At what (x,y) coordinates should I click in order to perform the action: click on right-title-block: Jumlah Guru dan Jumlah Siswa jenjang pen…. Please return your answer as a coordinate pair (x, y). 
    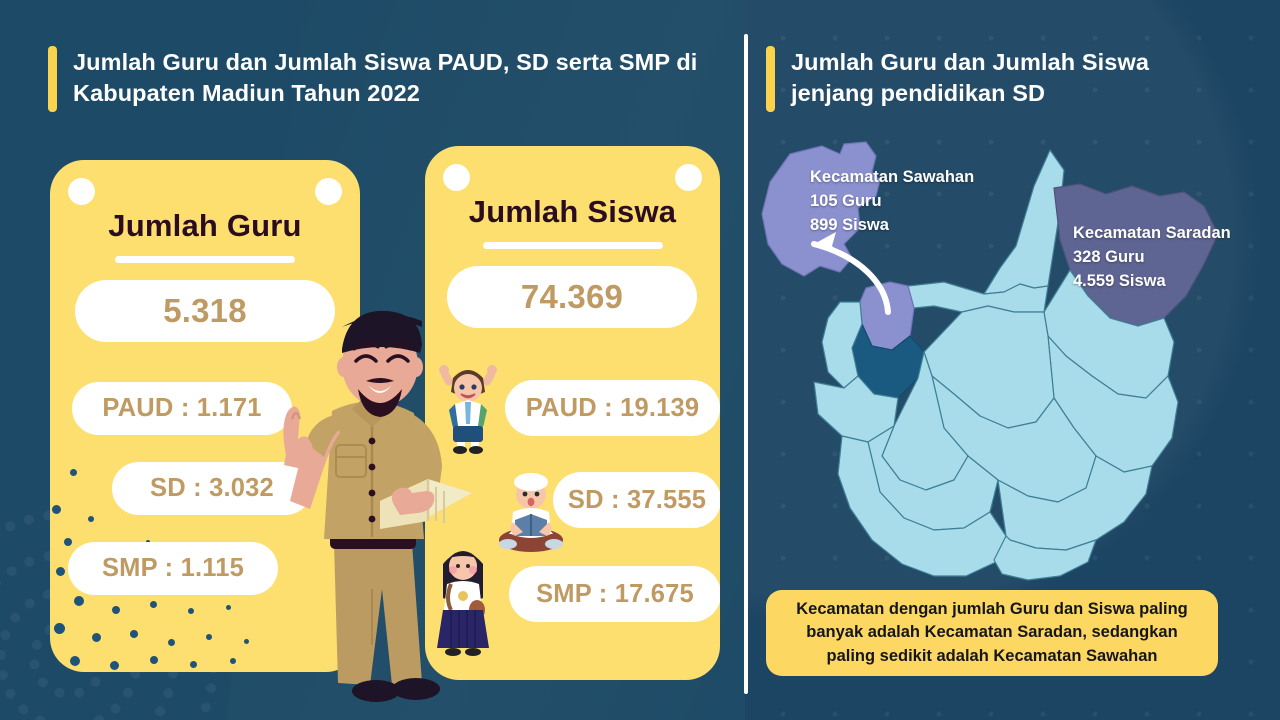
    Looking at the image, I should click on (996, 79).